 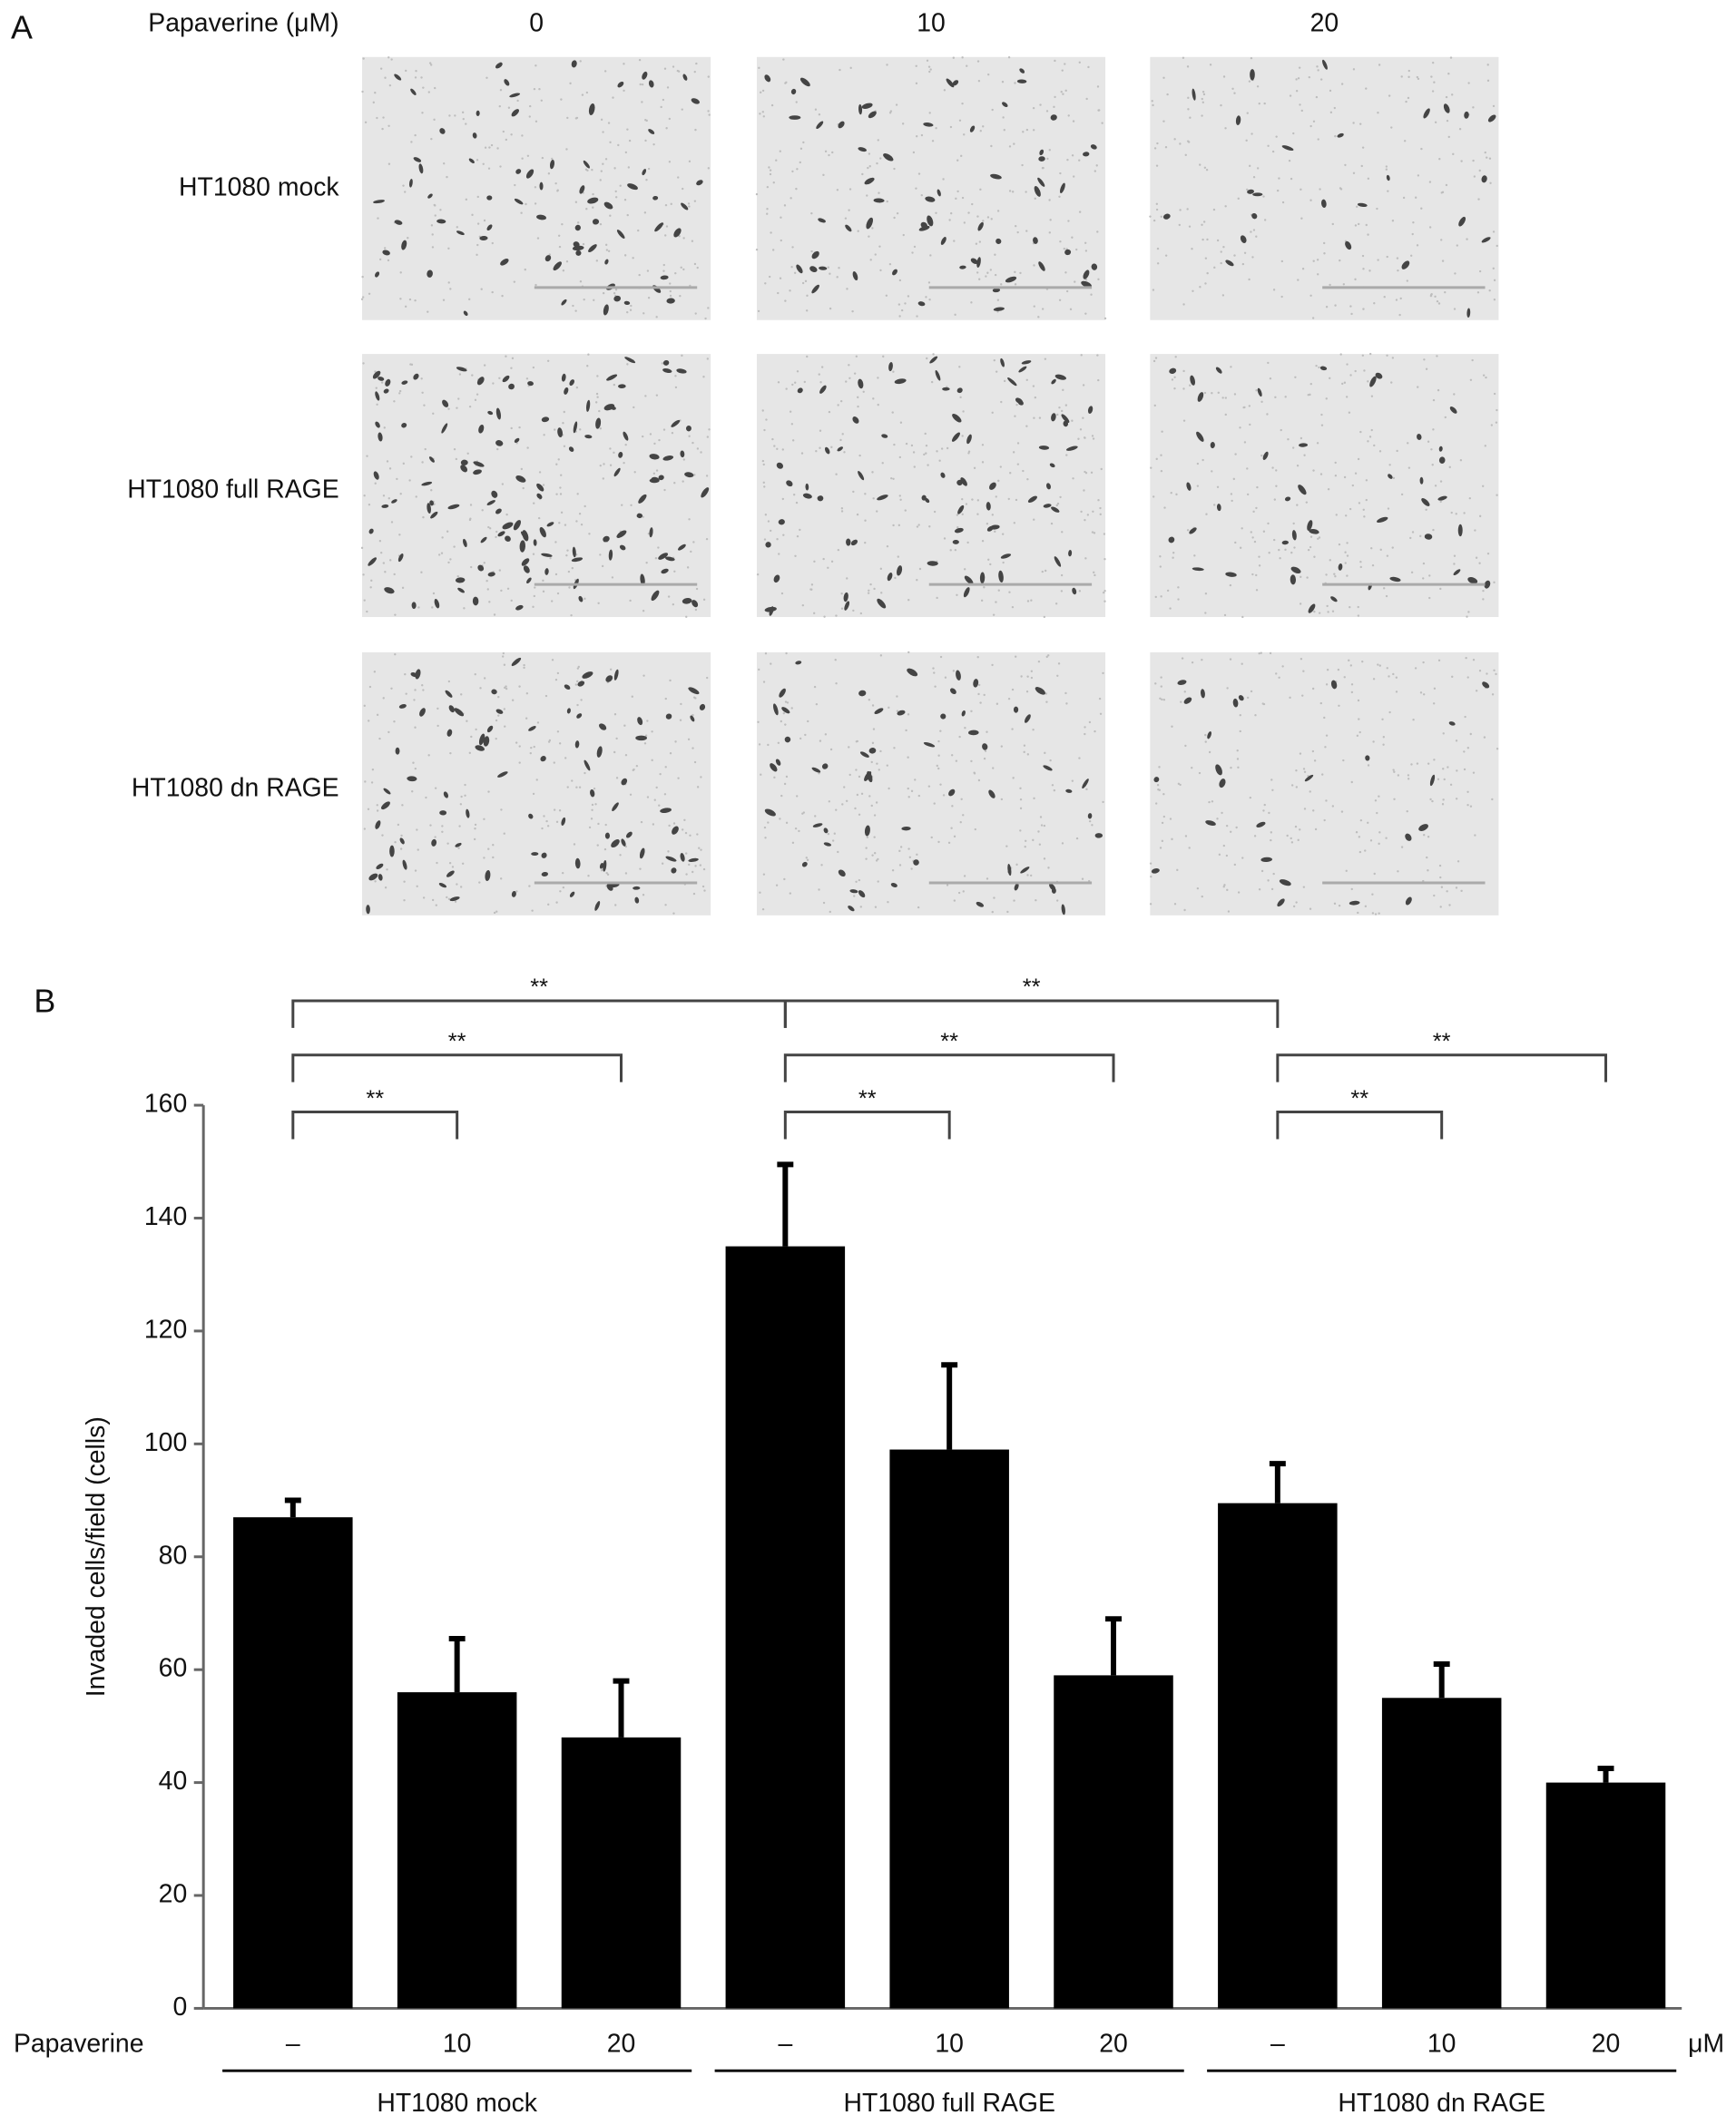 What do you see at coordinates (1324, 486) in the screenshot?
I see `micrograph-bg` at bounding box center [1324, 486].